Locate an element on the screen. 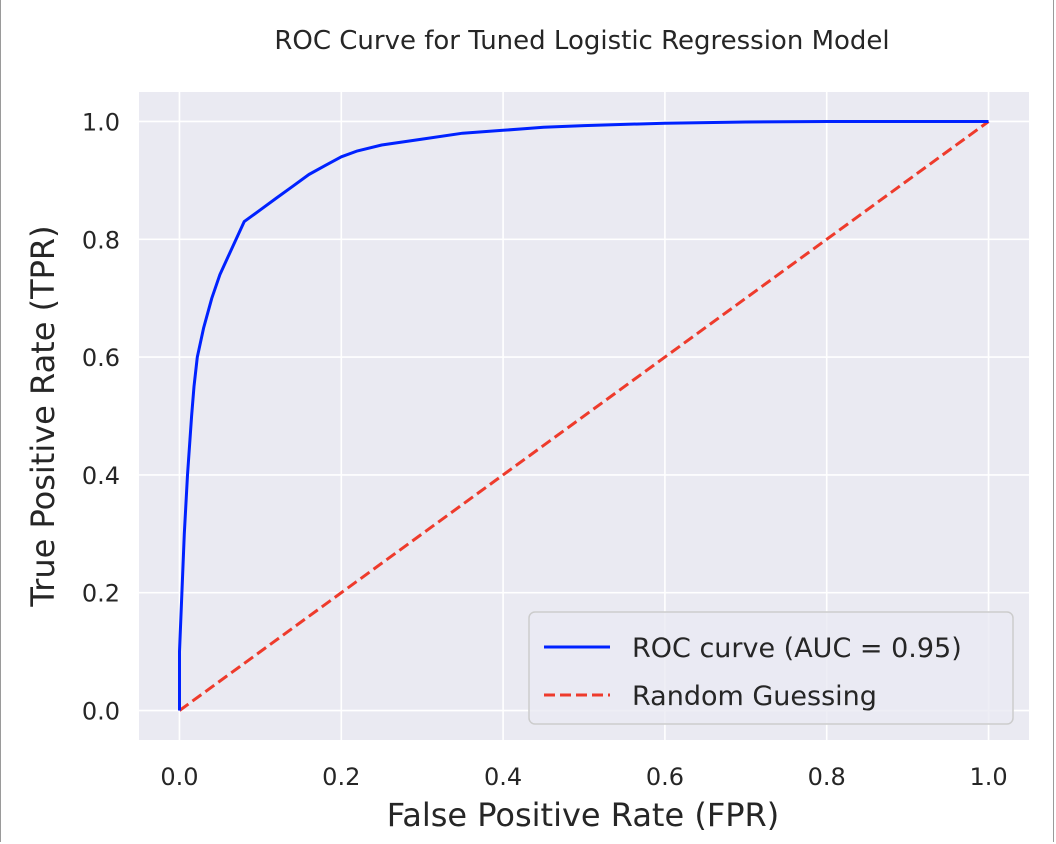  legend-box is located at coordinates (771, 668).